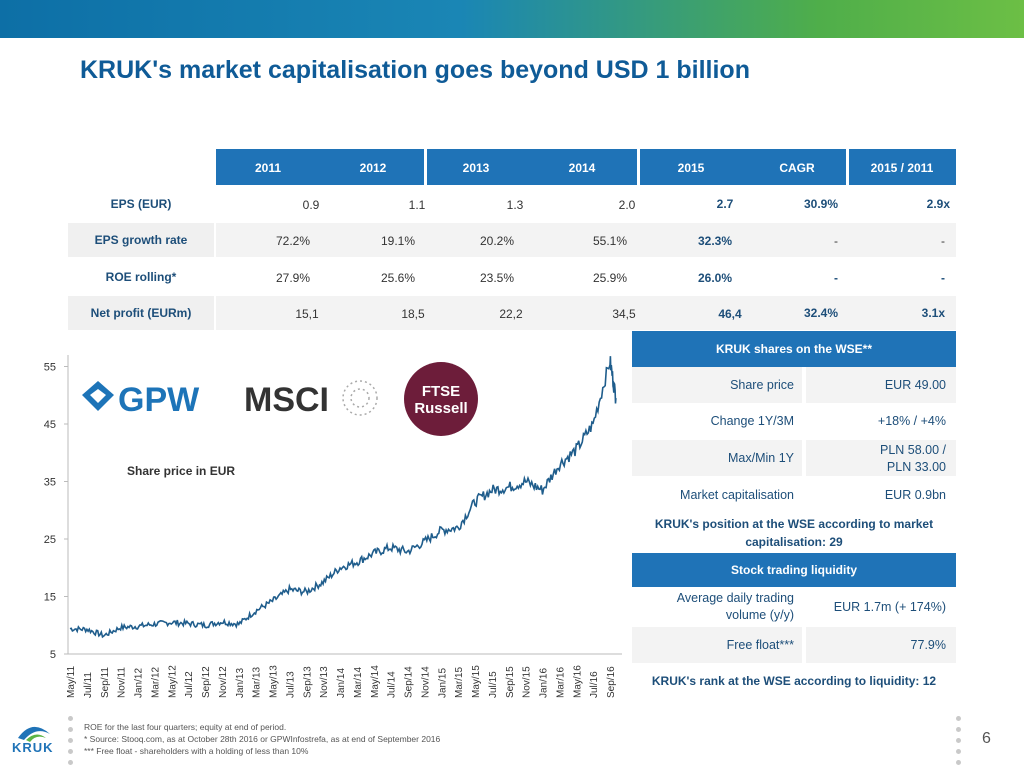  Describe the element at coordinates (392, 684) in the screenshot. I see `x-tick-label: Jul/14` at that location.